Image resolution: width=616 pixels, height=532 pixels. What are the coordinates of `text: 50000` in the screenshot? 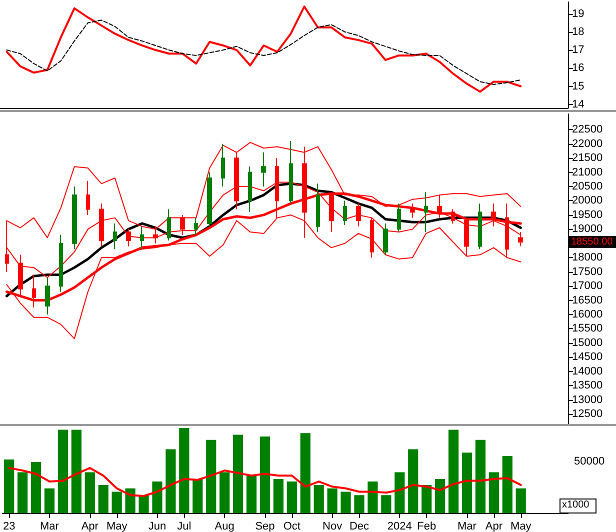 It's located at (589, 462).